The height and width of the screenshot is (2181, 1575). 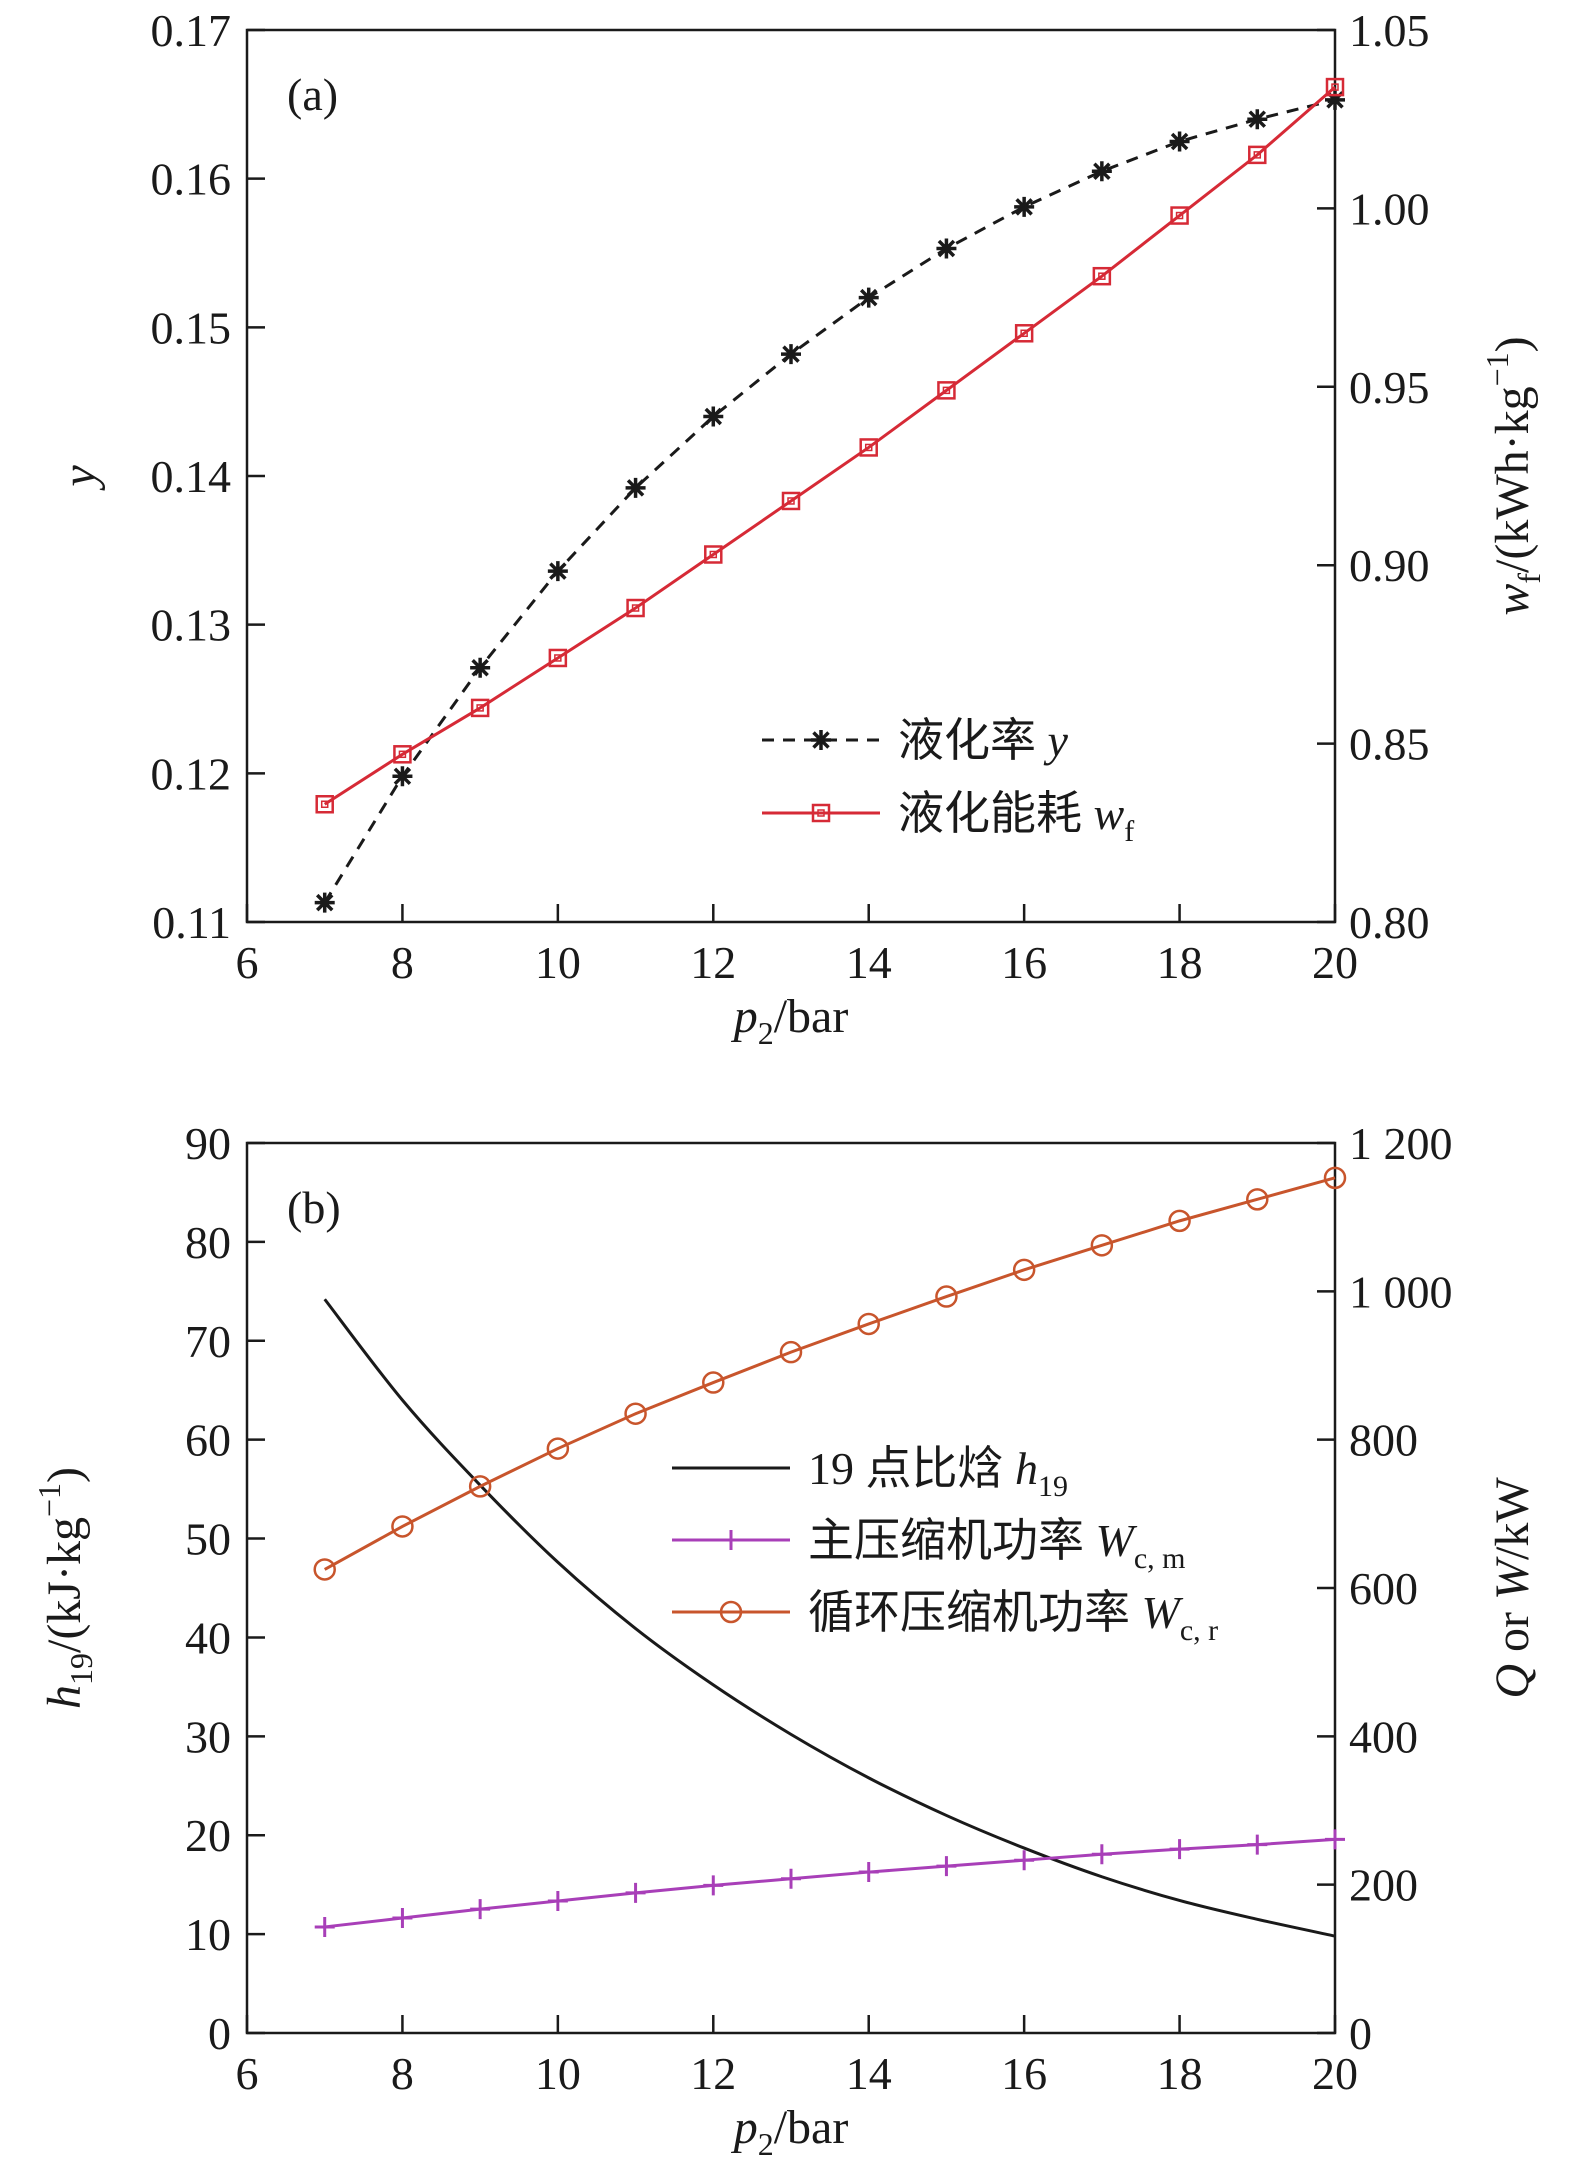 I want to click on y-axis-right: 0.80 0.85 0.90 0.95 1.00 1.05, so click(x=1373, y=476).